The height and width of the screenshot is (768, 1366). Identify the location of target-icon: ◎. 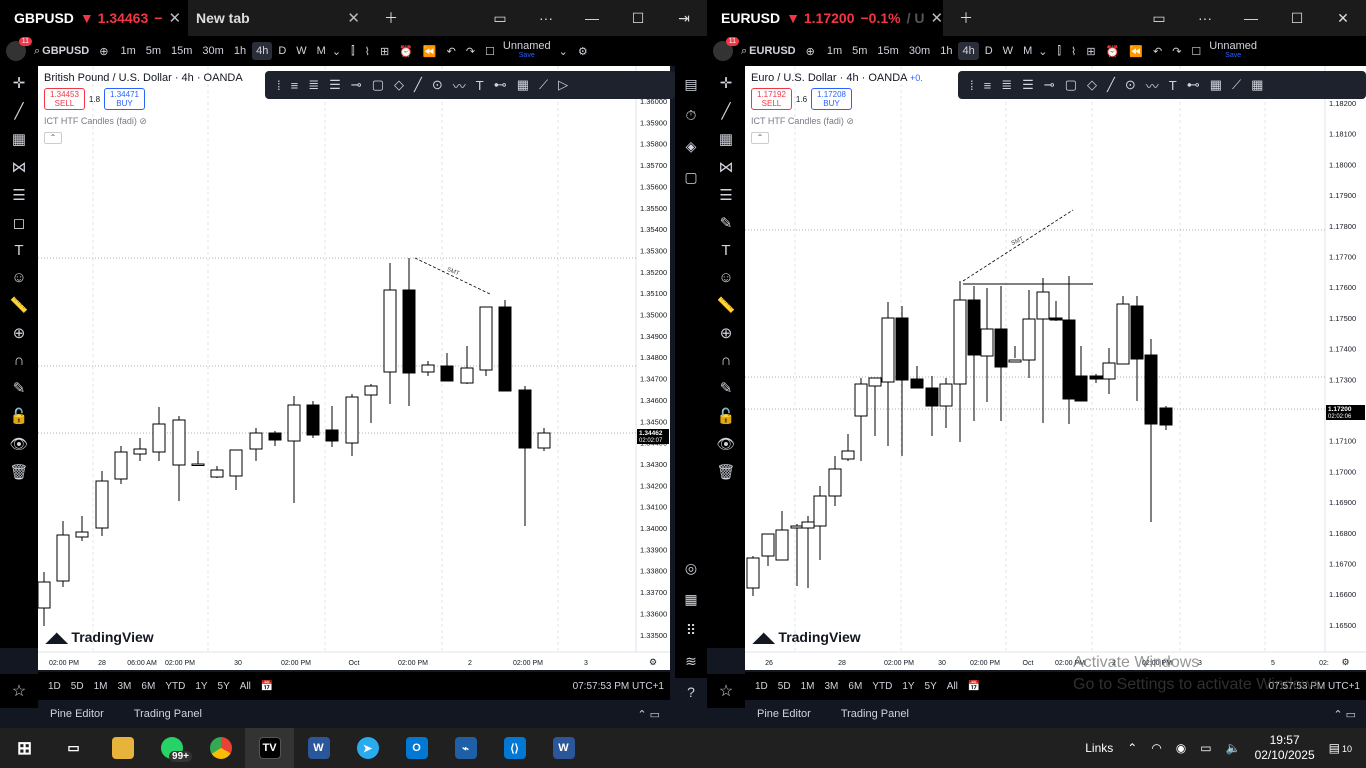
(691, 568).